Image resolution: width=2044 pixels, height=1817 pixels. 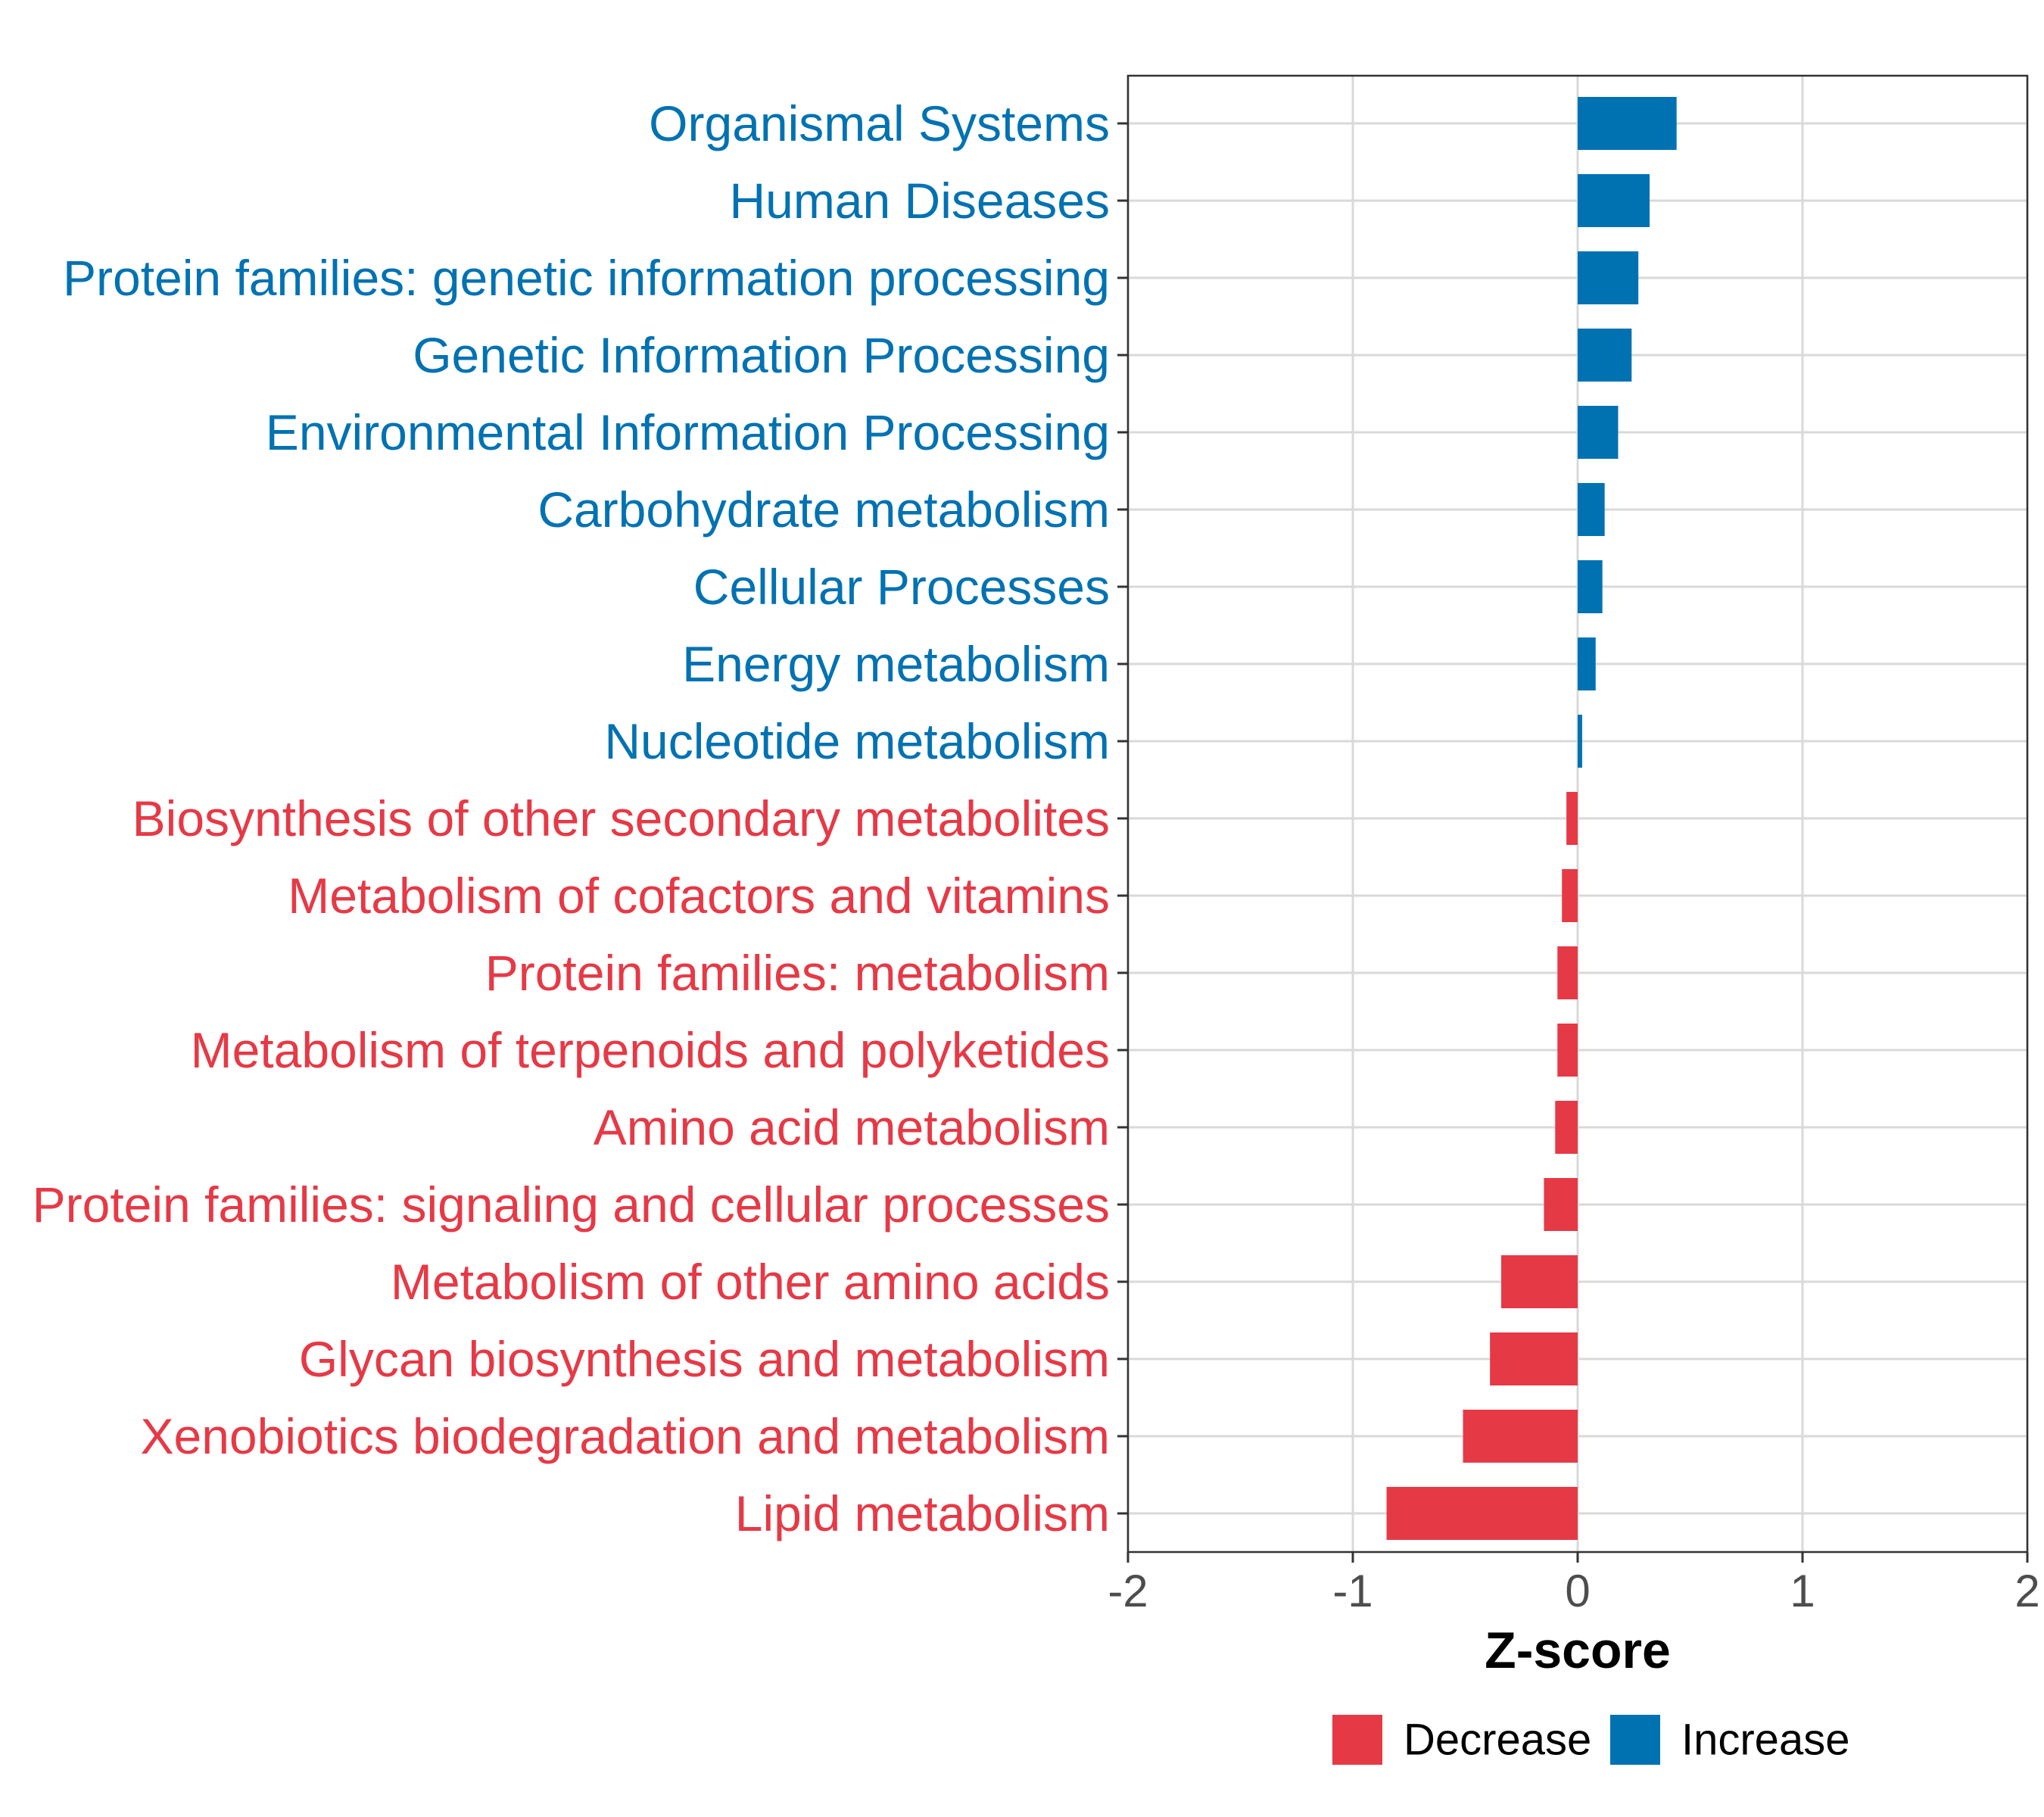 I want to click on y-tick-label: Environmental Information Processing, so click(x=688, y=432).